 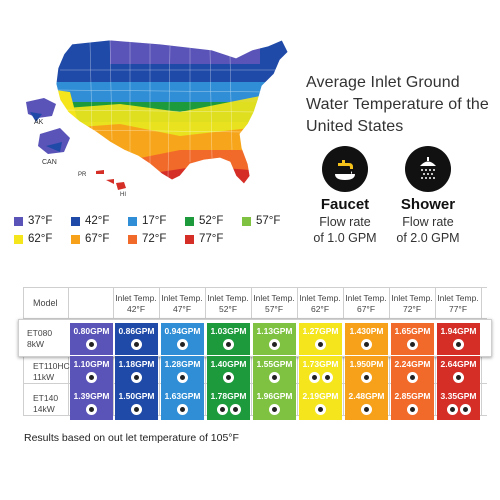 I want to click on flow-rate-cell: 1.28GPM, so click(x=182, y=372).